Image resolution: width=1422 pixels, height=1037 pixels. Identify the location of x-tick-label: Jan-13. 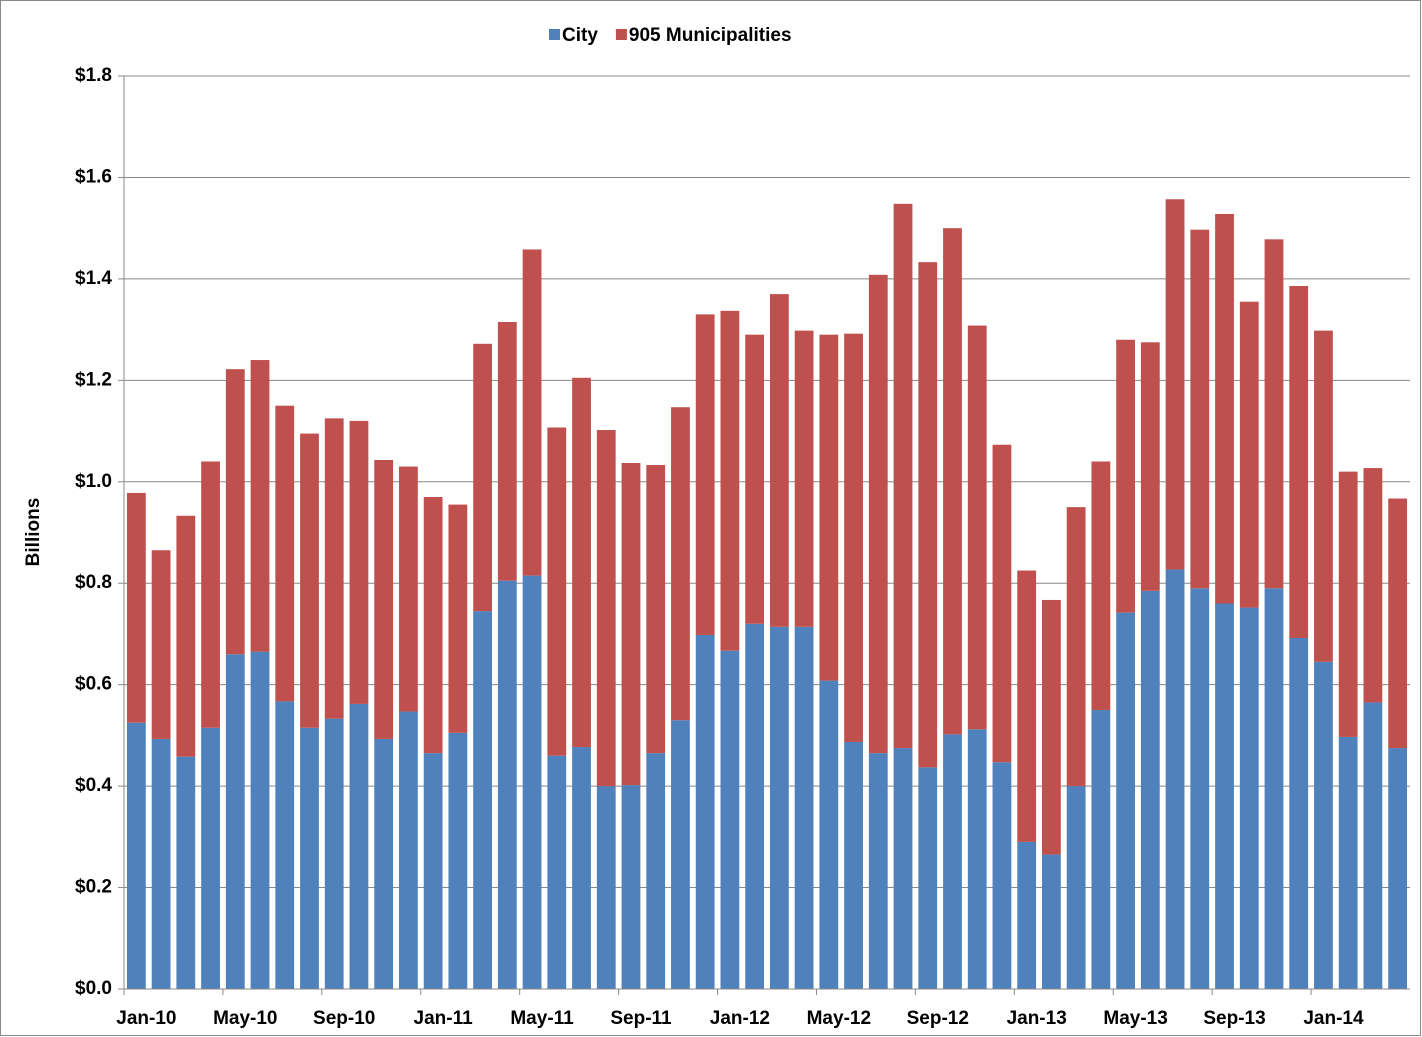
(1037, 1018).